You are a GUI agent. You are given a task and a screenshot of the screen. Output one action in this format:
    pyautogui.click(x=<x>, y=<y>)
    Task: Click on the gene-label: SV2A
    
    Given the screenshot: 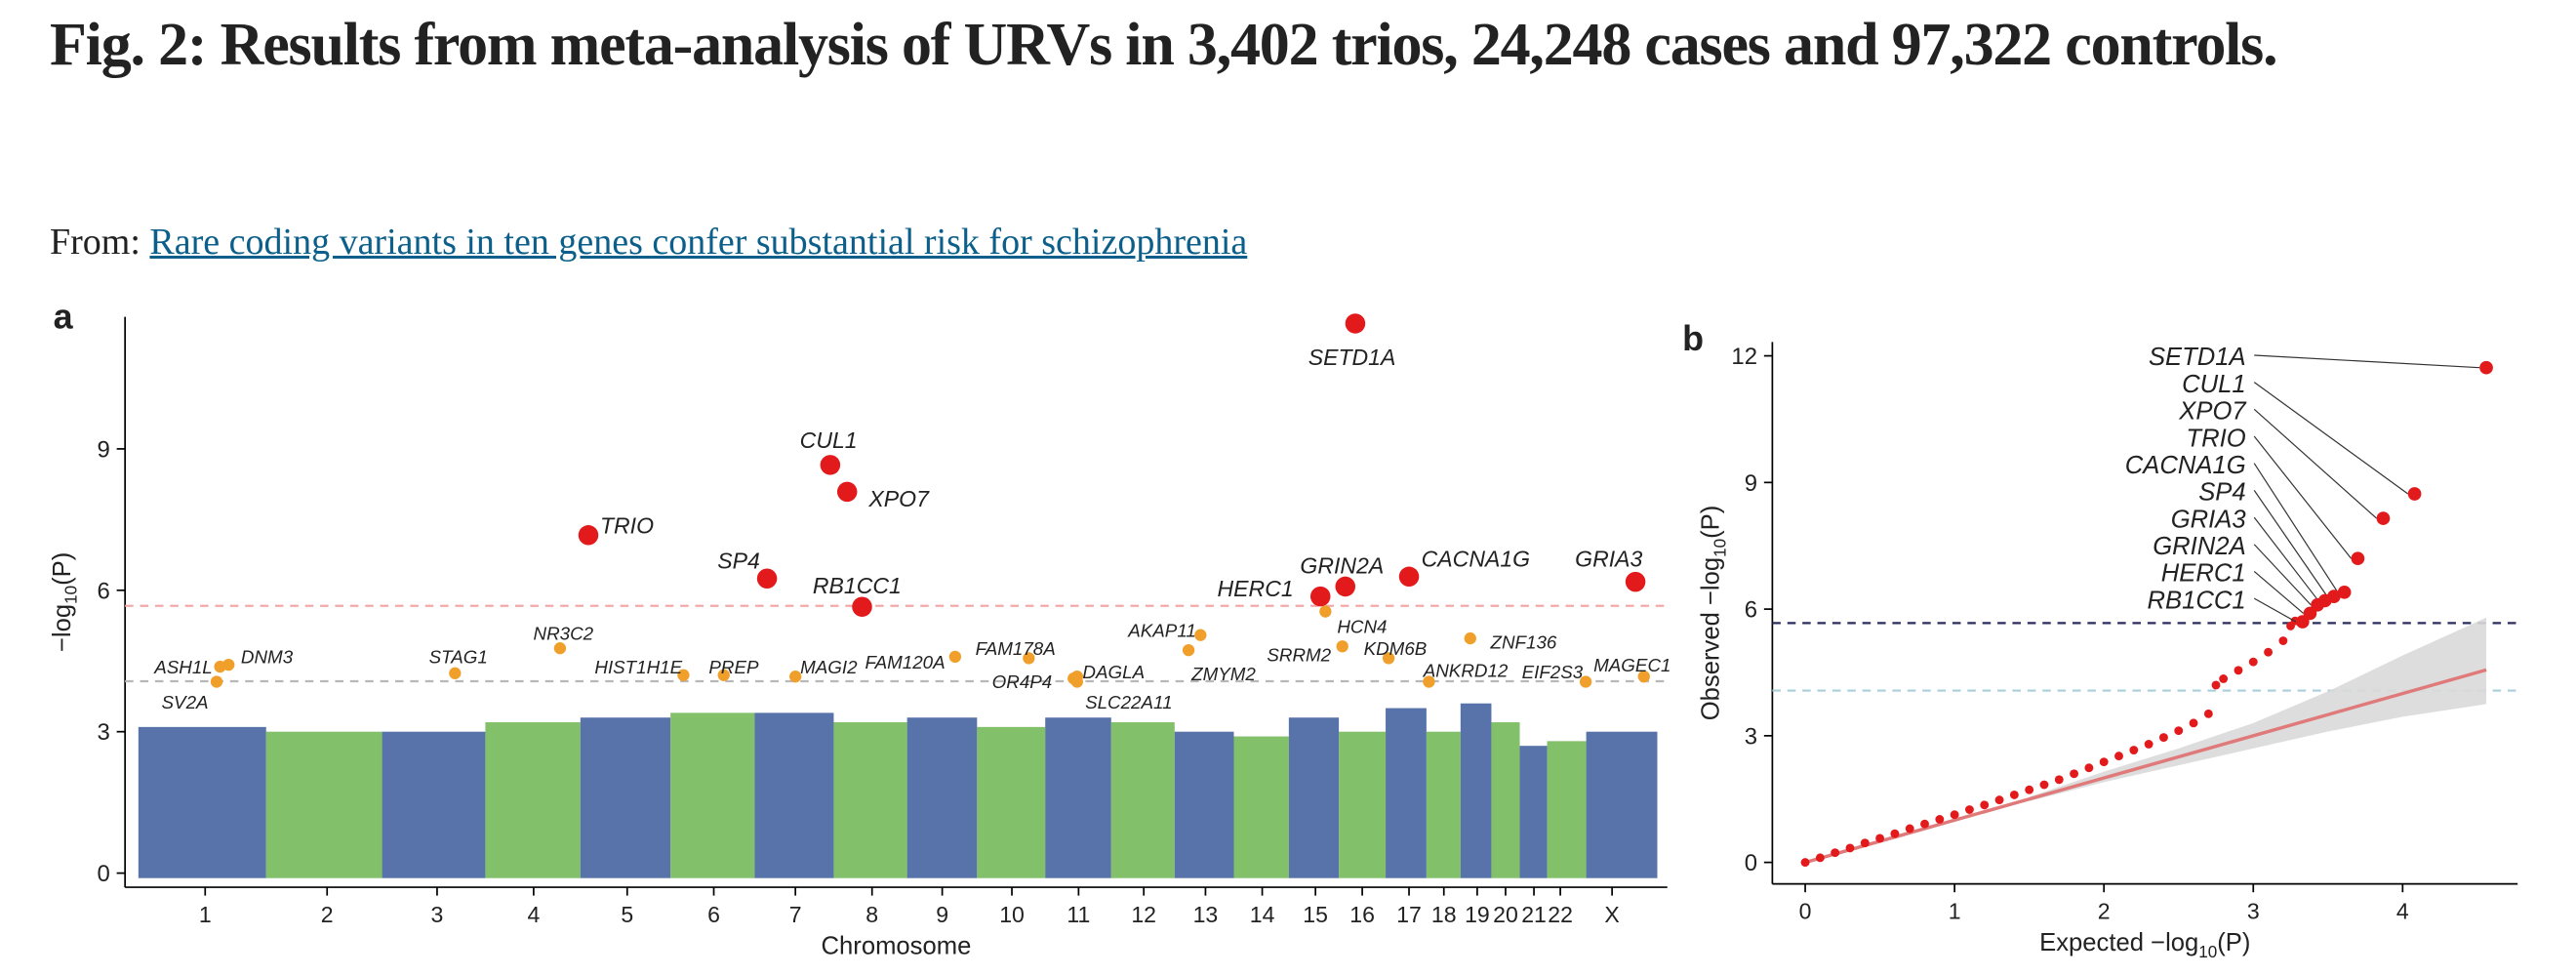 What is the action you would take?
    pyautogui.click(x=185, y=702)
    